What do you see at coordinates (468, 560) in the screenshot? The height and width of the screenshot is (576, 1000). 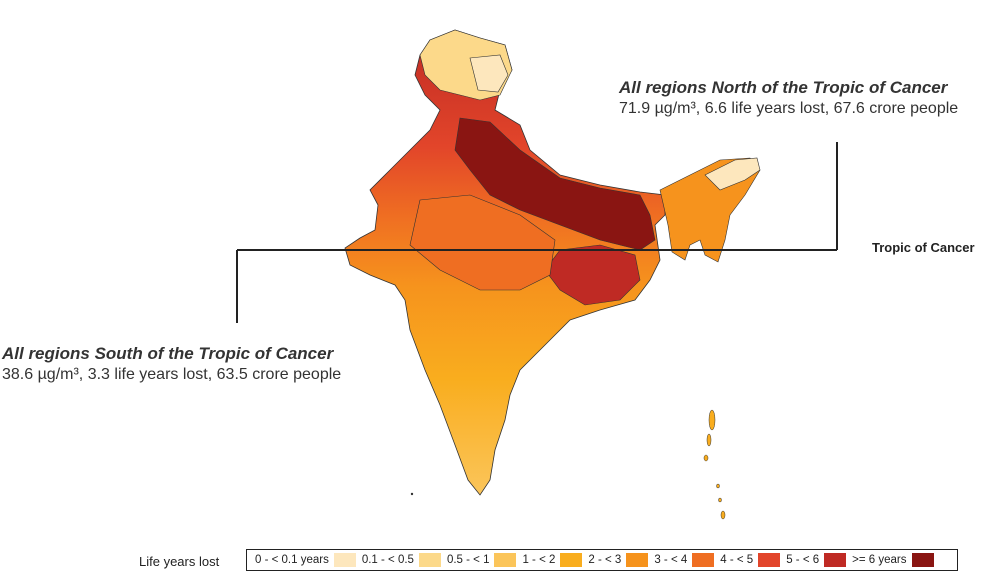 I see `legend-label: 0.5 - < 1` at bounding box center [468, 560].